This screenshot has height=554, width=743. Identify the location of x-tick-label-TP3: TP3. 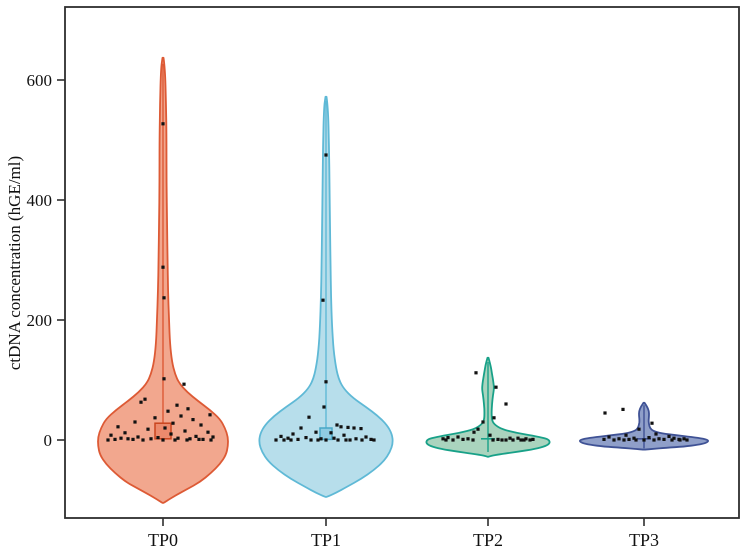
(644, 540).